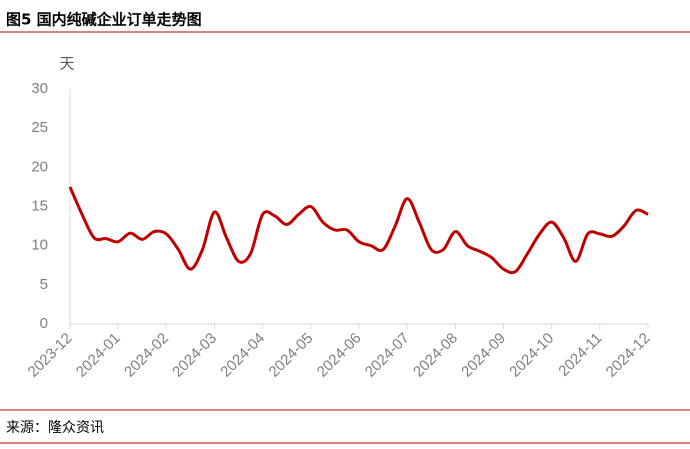 The height and width of the screenshot is (449, 690). What do you see at coordinates (104, 20) in the screenshot?
I see `chart-title: 图5 国内纯碱企业订单走势图` at bounding box center [104, 20].